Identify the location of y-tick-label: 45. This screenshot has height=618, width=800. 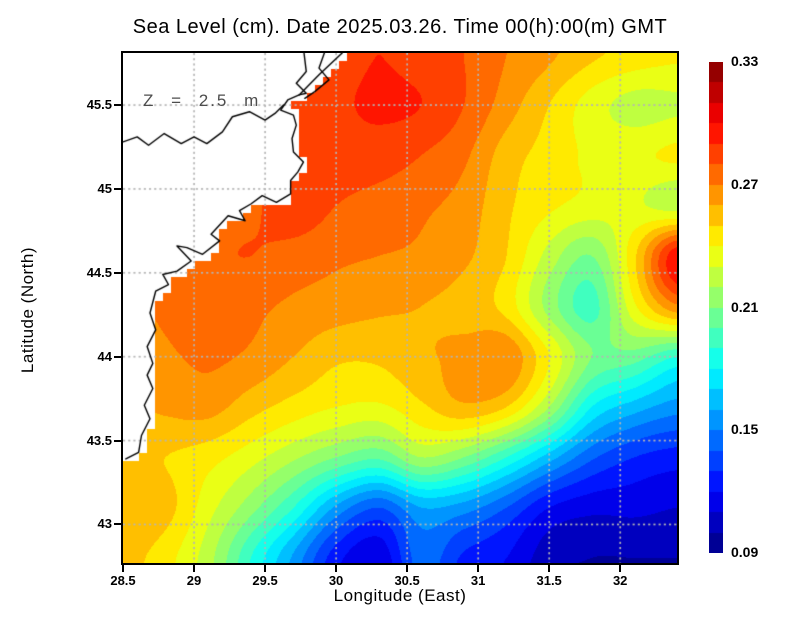
(104, 188).